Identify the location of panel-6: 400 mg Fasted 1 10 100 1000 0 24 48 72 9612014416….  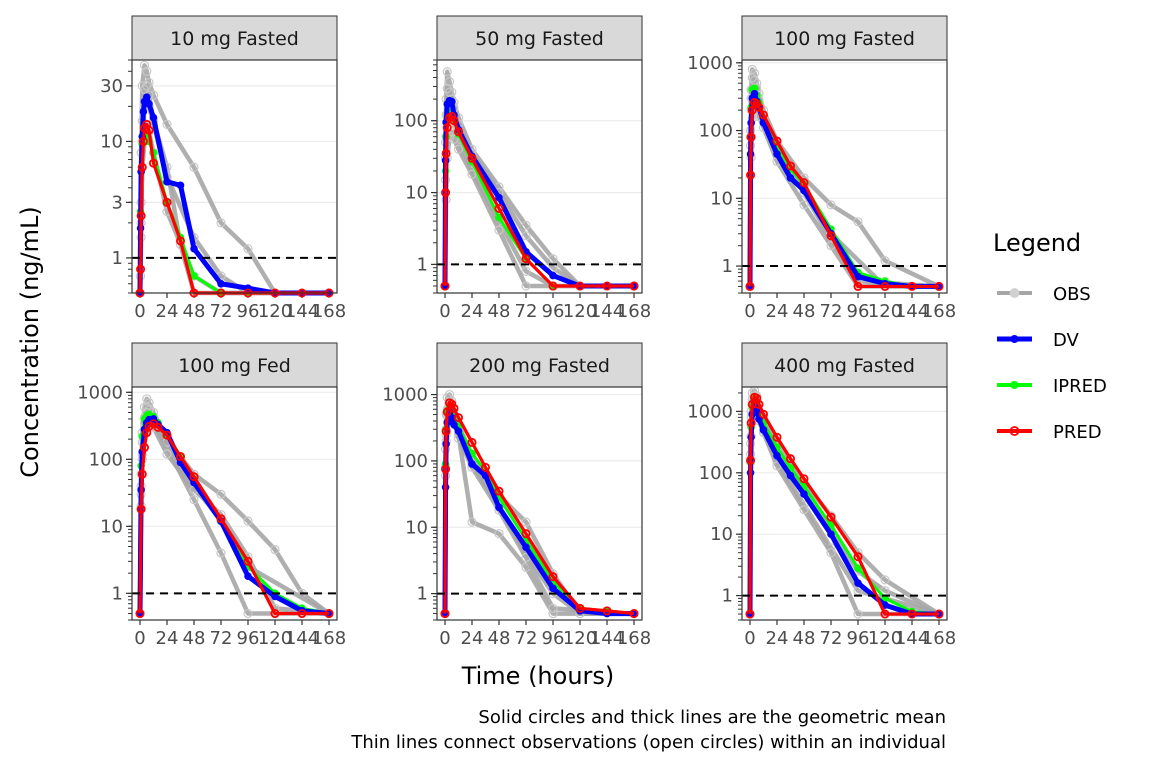
(821, 495).